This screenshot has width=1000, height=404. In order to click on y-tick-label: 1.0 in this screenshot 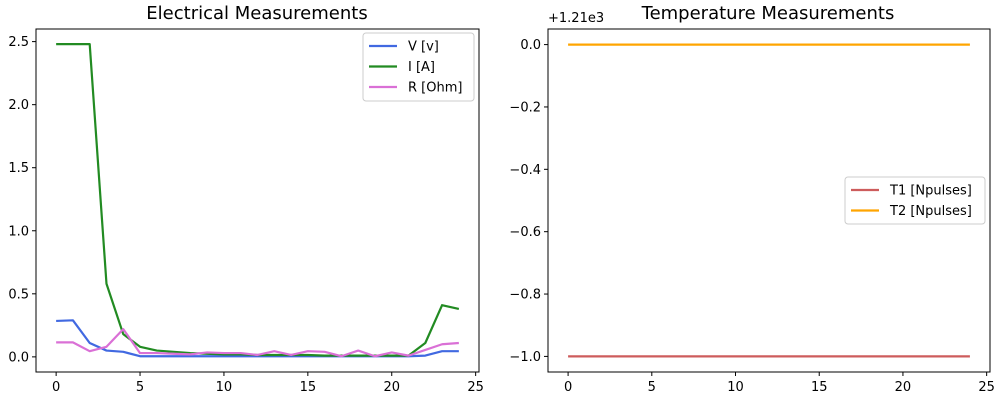, I will do `click(18, 231)`.